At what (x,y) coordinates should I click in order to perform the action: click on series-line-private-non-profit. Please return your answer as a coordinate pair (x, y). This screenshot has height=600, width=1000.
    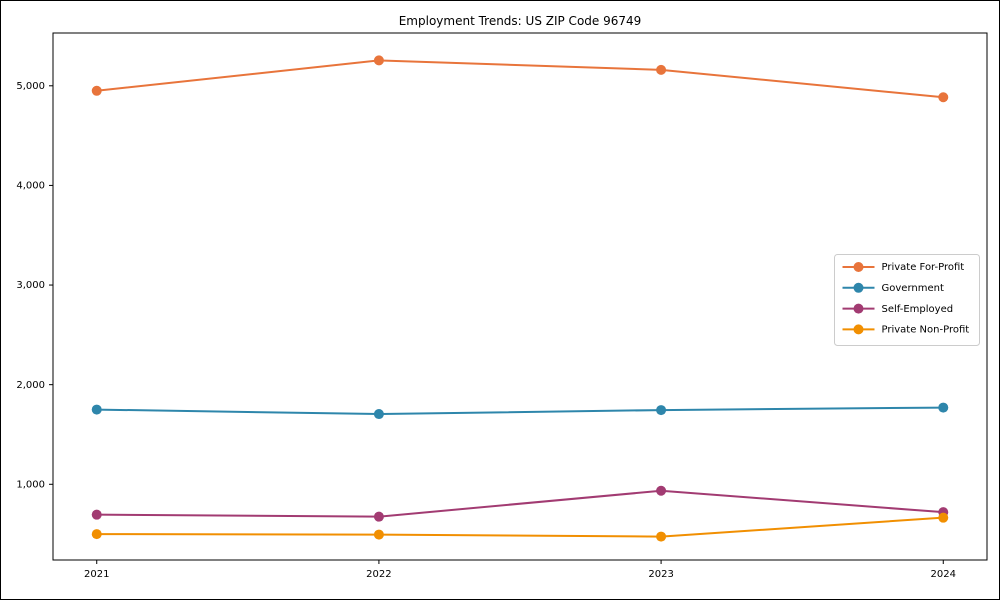
    Looking at the image, I should click on (520, 527).